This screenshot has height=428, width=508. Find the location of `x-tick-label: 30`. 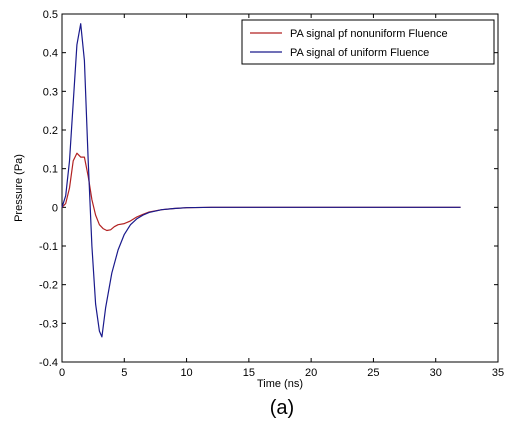

x-tick-label: 30 is located at coordinates (436, 373).